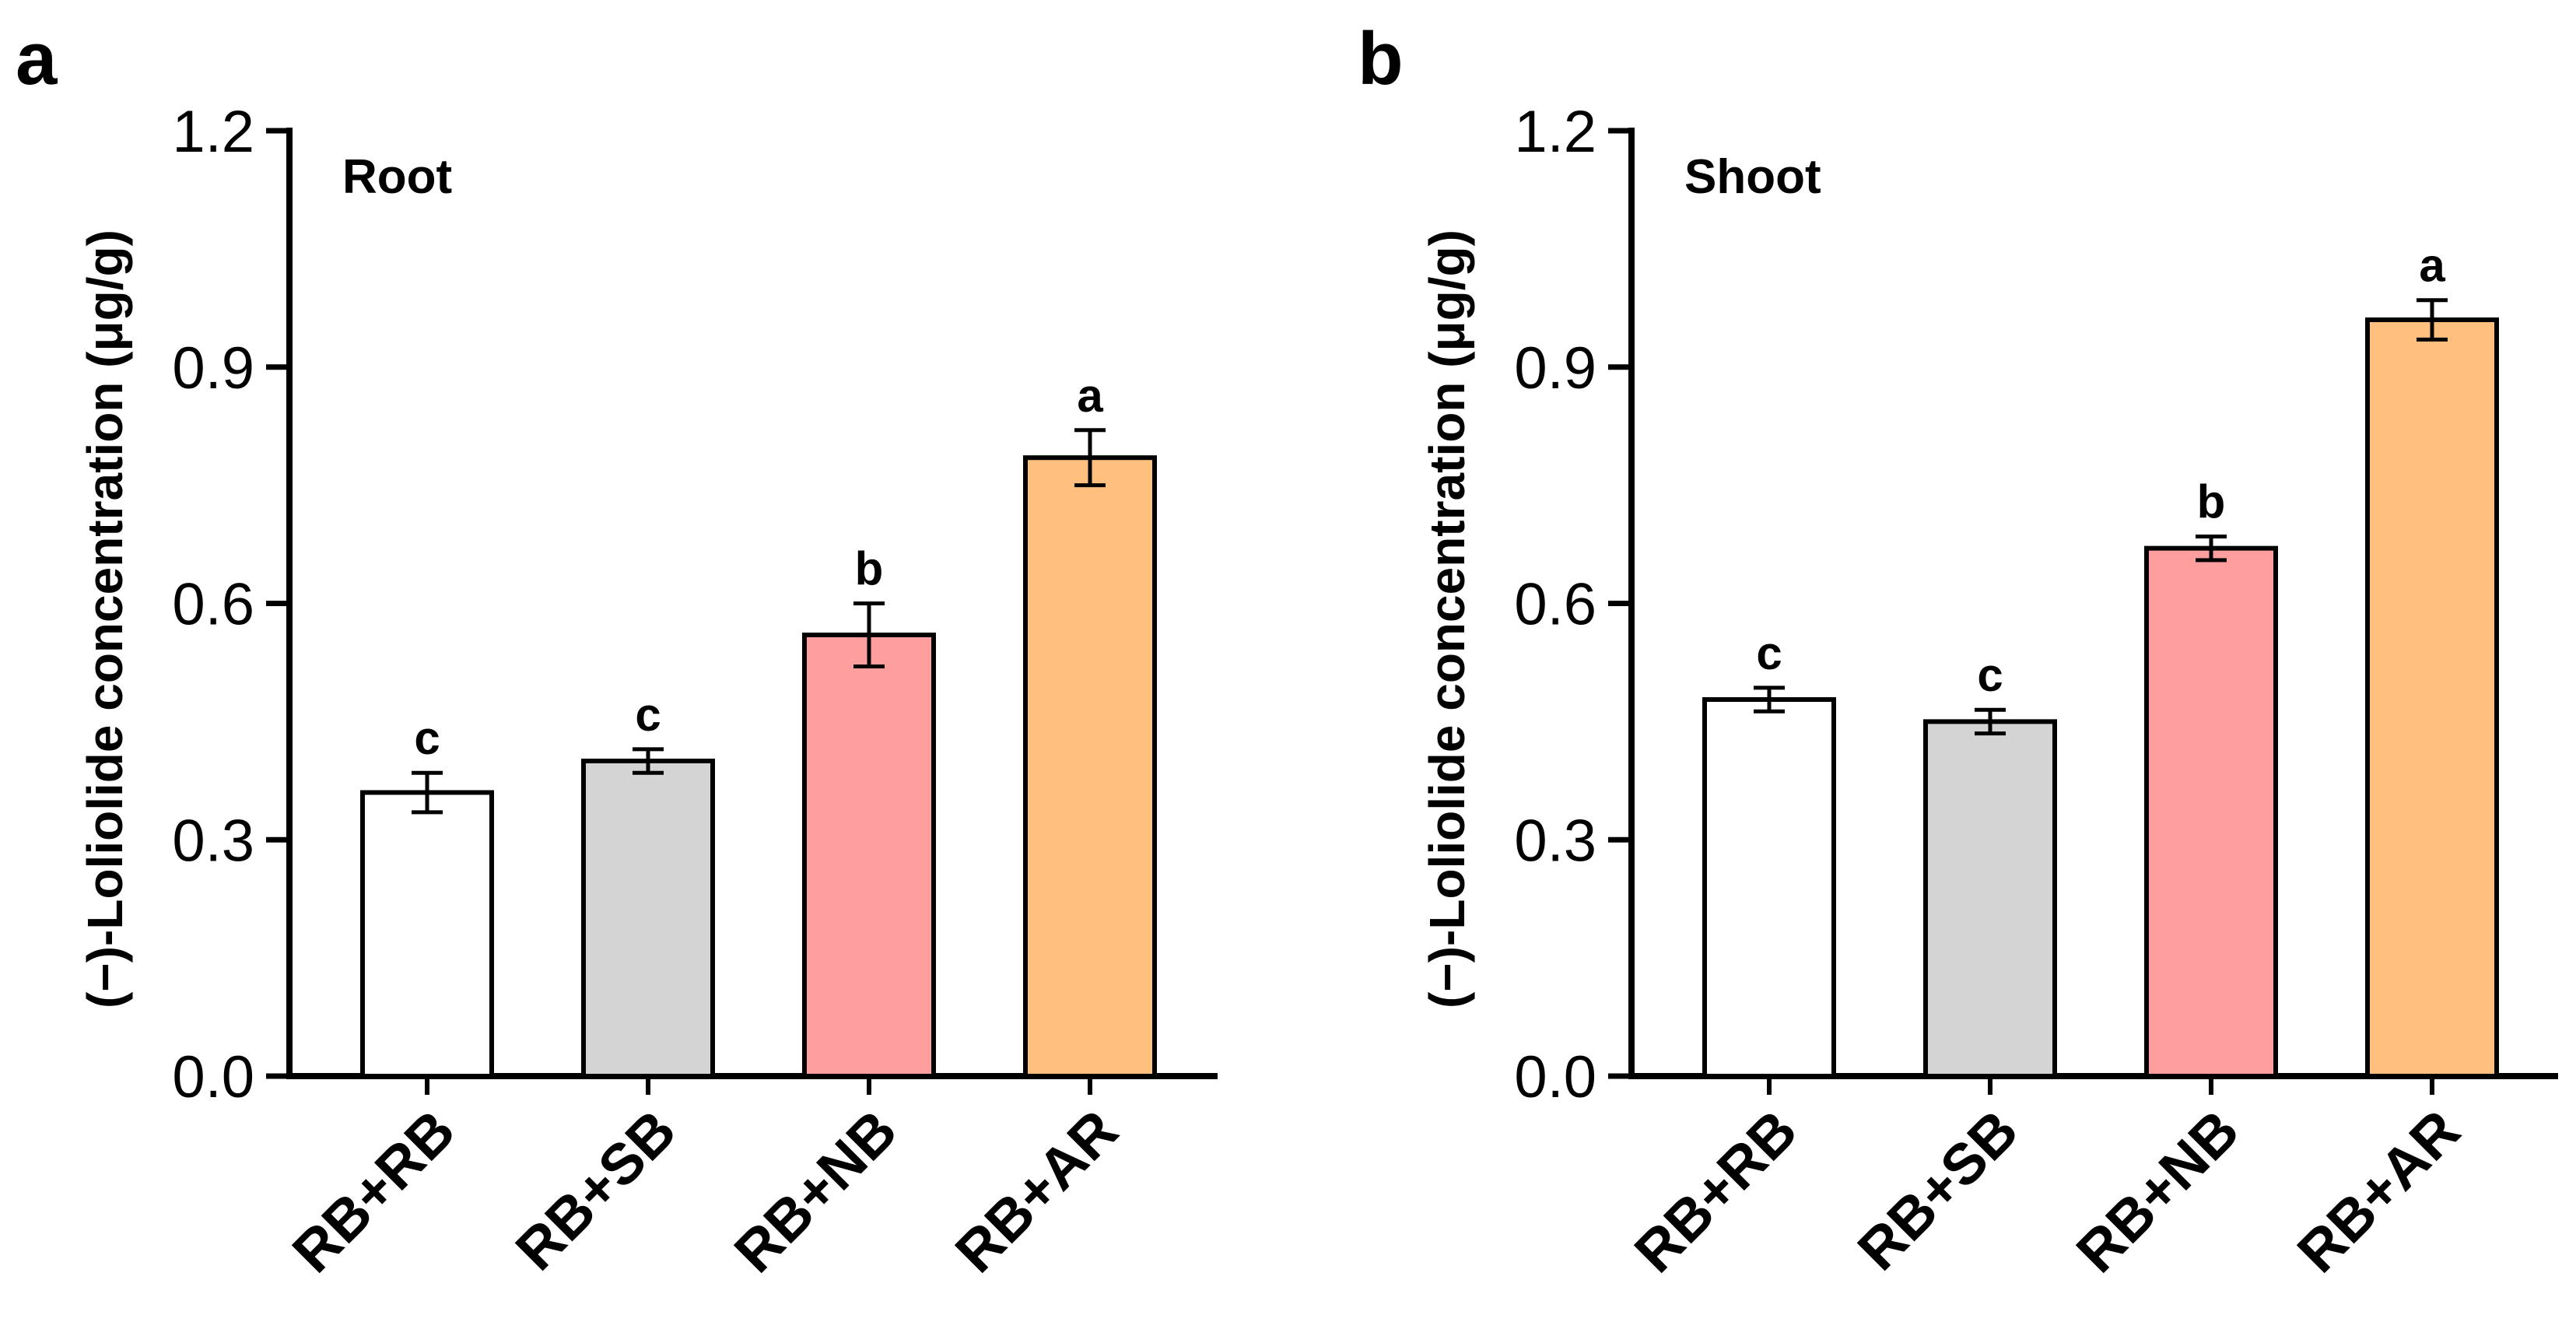  Describe the element at coordinates (397, 177) in the screenshot. I see `chart-title: Root` at that location.